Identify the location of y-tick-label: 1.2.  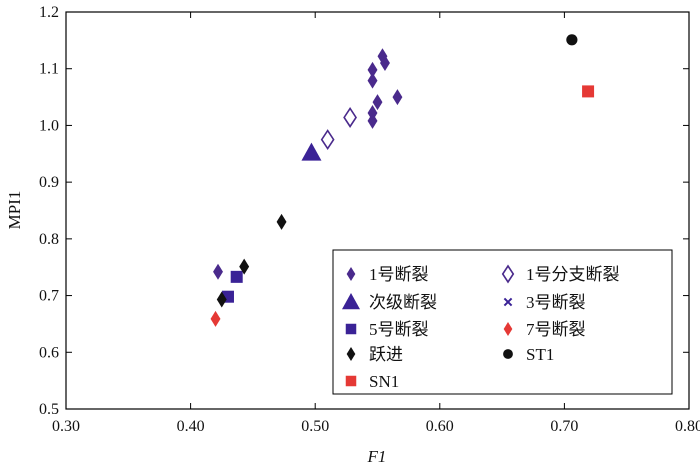
(49, 12).